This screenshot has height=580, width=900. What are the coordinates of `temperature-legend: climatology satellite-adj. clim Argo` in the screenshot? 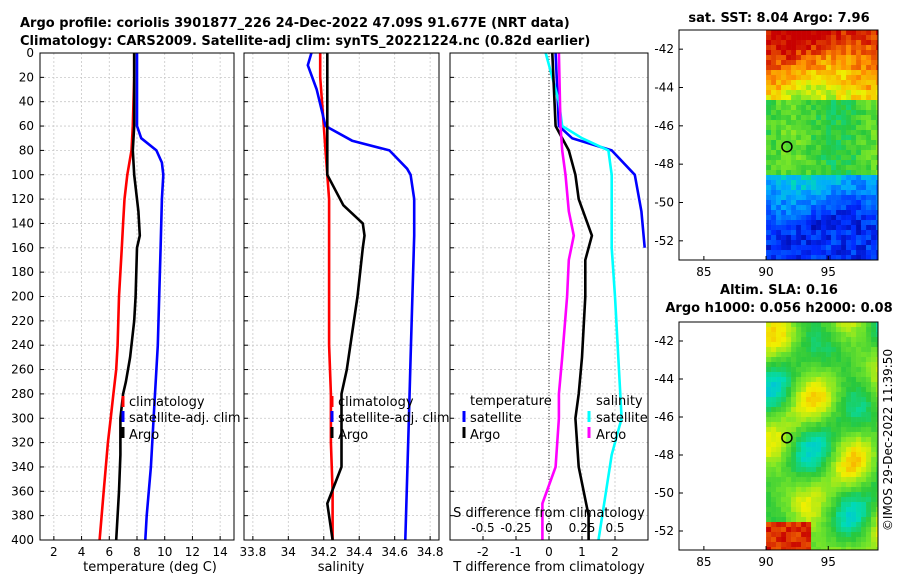 It's located at (181, 419).